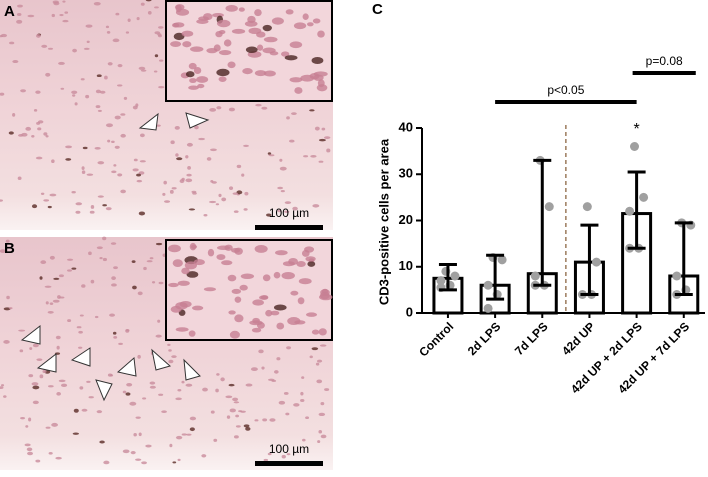 This screenshot has width=708, height=477. I want to click on annotation: *, so click(636, 129).